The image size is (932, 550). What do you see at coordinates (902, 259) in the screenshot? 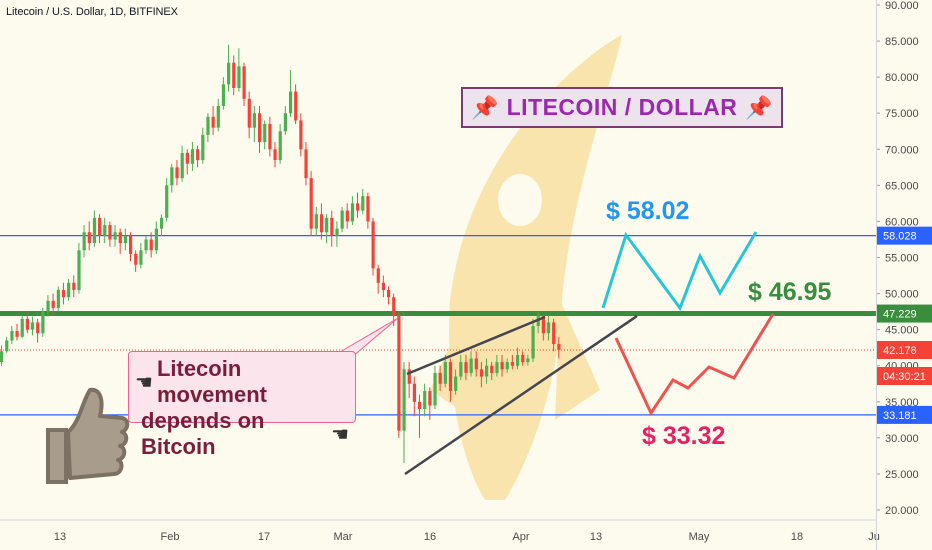
I see `y-tick-label: 55.000` at bounding box center [902, 259].